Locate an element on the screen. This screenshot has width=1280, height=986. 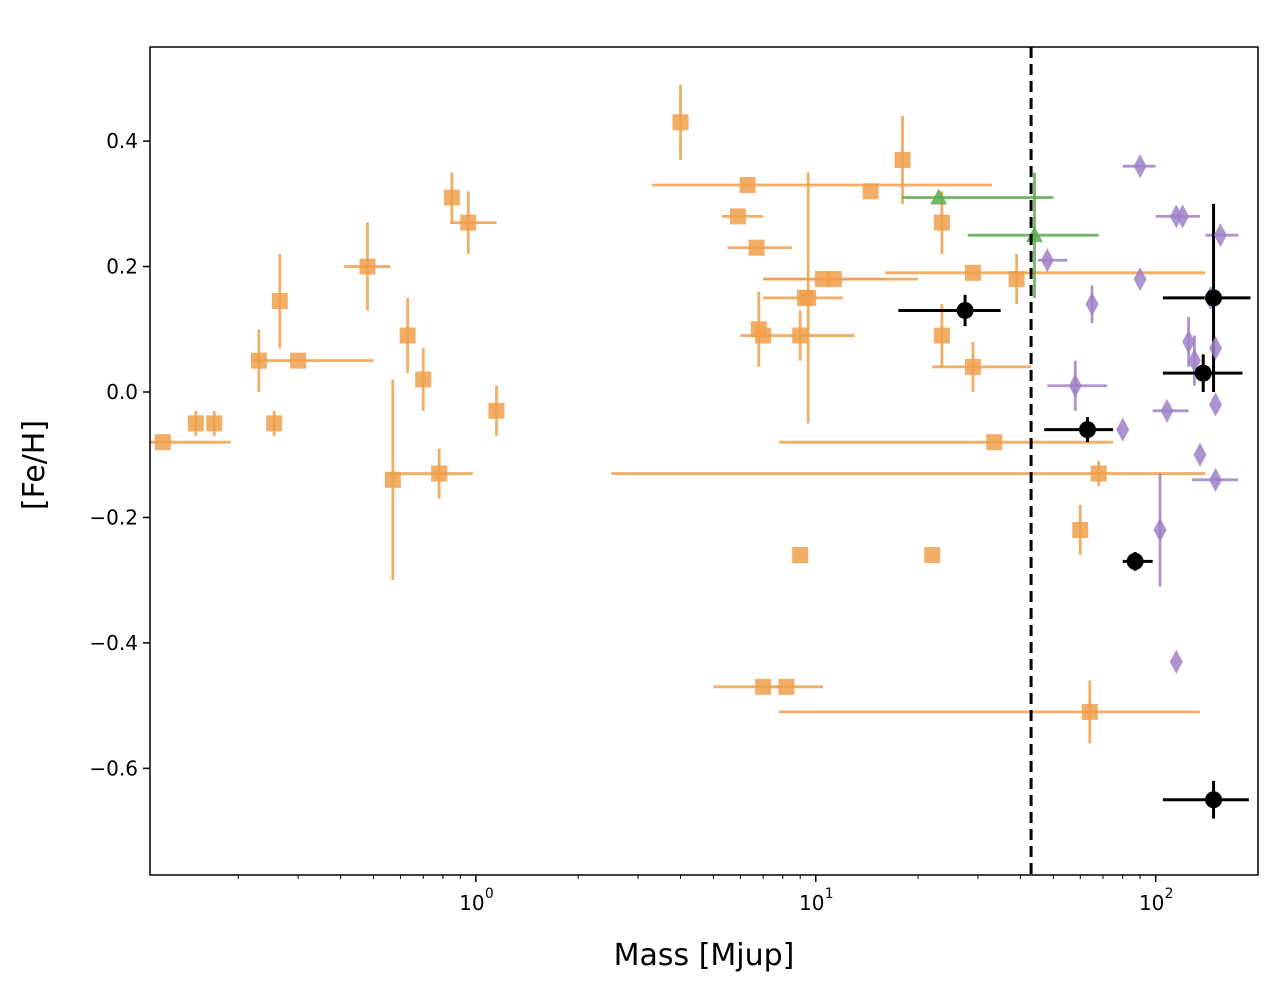
x-tick-exponent: 0 is located at coordinates (489, 894).